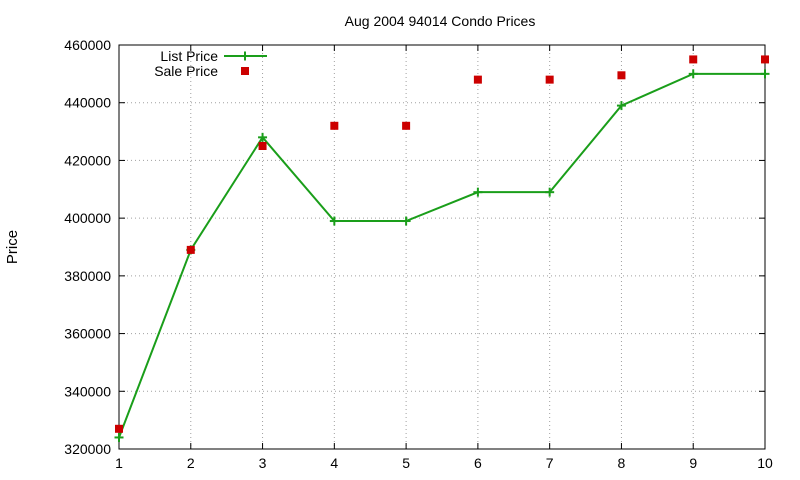 The image size is (800, 480). What do you see at coordinates (87, 45) in the screenshot?
I see `y-tick-label: 460000` at bounding box center [87, 45].